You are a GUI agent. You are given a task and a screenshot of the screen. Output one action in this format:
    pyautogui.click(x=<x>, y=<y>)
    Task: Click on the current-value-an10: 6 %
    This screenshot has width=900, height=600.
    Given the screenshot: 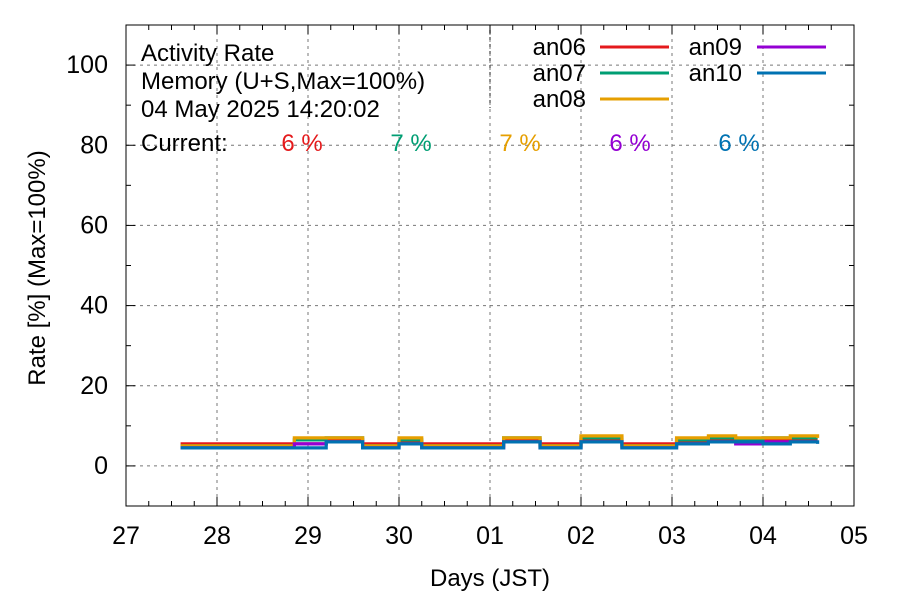 What is the action you would take?
    pyautogui.click(x=738, y=143)
    